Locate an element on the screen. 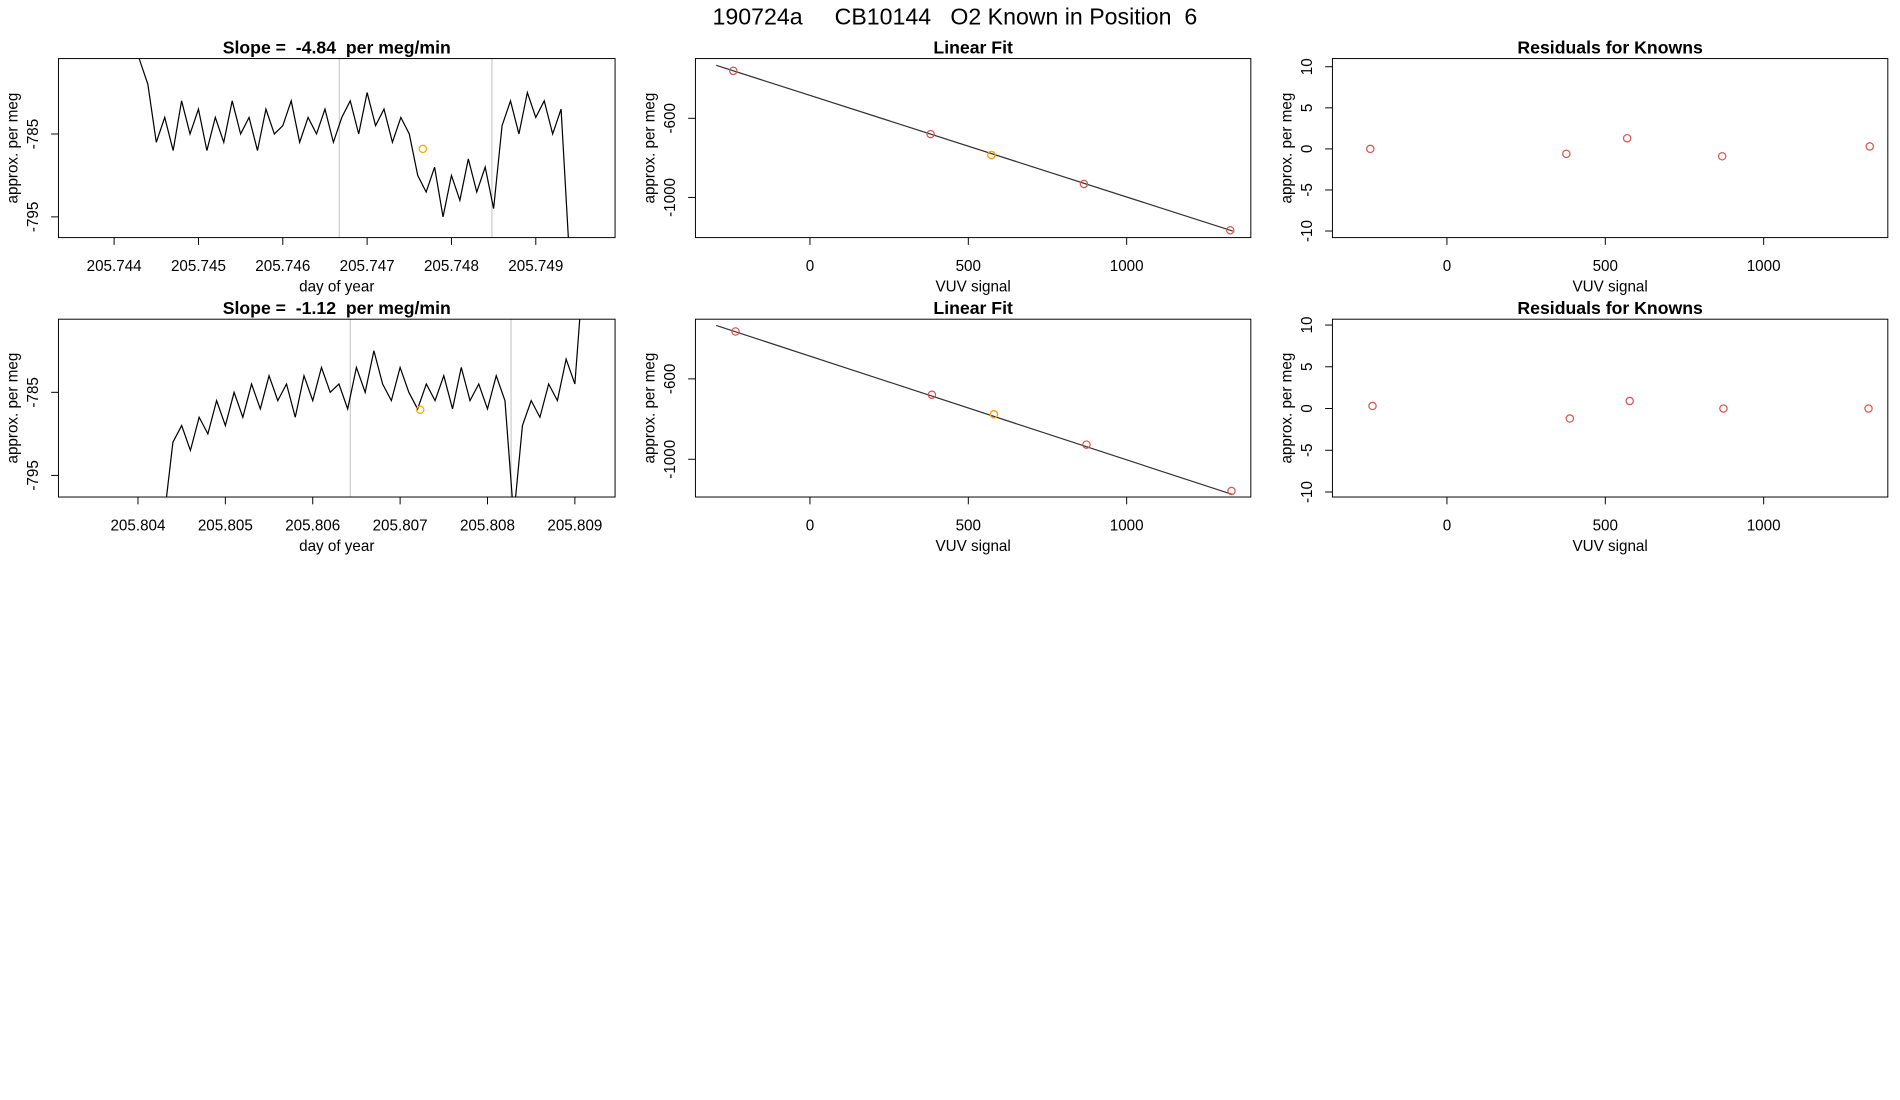  x-tick-label: 205.746 is located at coordinates (282, 266).